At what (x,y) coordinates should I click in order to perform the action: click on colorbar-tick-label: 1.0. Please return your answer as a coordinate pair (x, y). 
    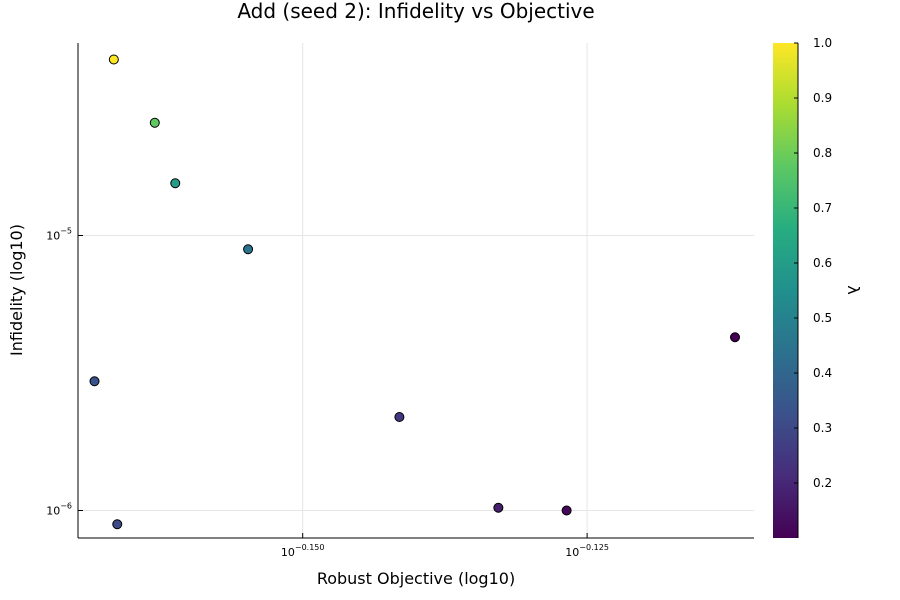
    Looking at the image, I should click on (822, 43).